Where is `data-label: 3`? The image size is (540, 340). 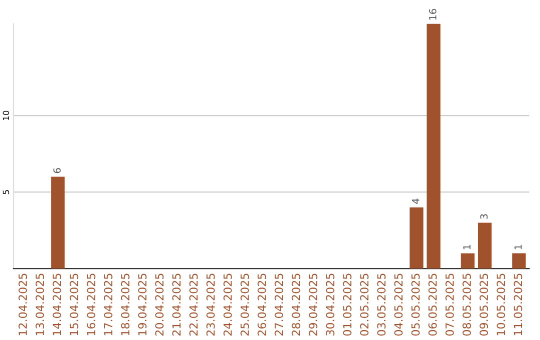
data-label: 3 is located at coordinates (484, 216).